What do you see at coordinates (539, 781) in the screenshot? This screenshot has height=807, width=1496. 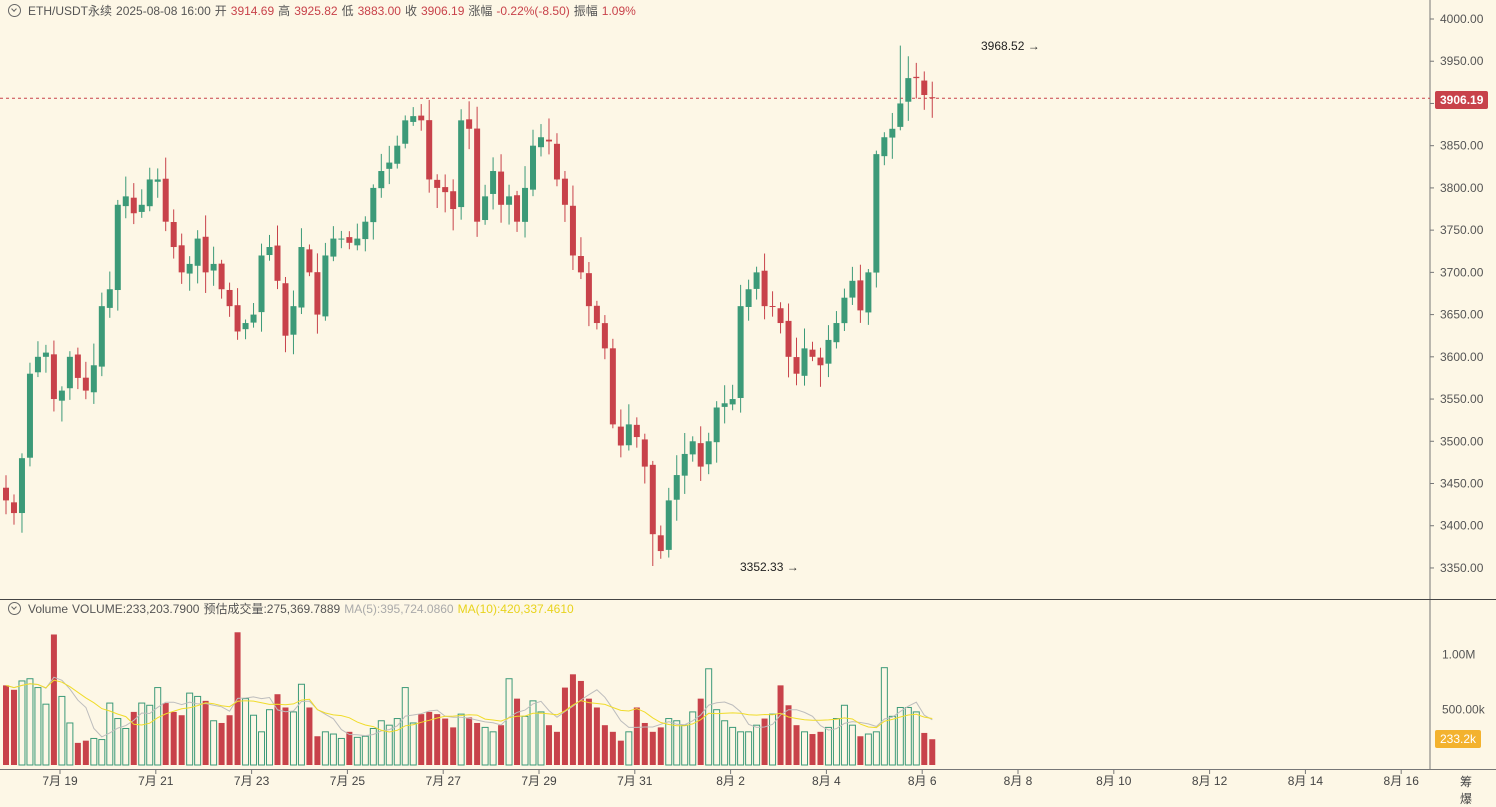 I see `time-tick-label: 7月 29` at bounding box center [539, 781].